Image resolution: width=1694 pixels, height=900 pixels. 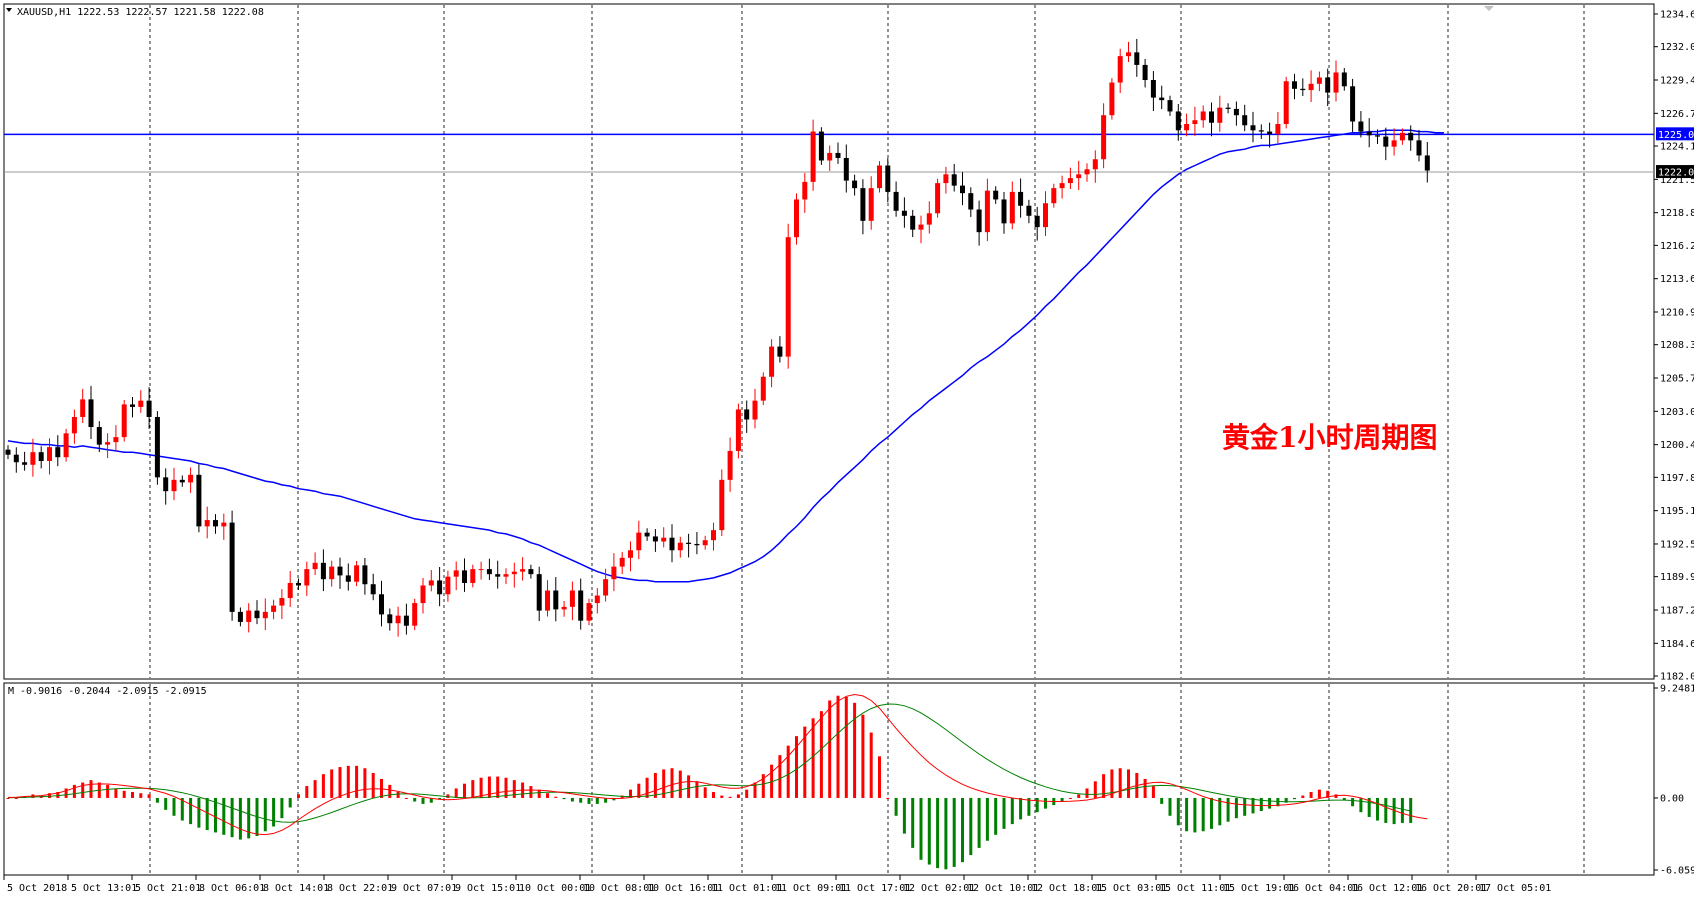 What do you see at coordinates (9, 10) in the screenshot?
I see `chart-menu-icon` at bounding box center [9, 10].